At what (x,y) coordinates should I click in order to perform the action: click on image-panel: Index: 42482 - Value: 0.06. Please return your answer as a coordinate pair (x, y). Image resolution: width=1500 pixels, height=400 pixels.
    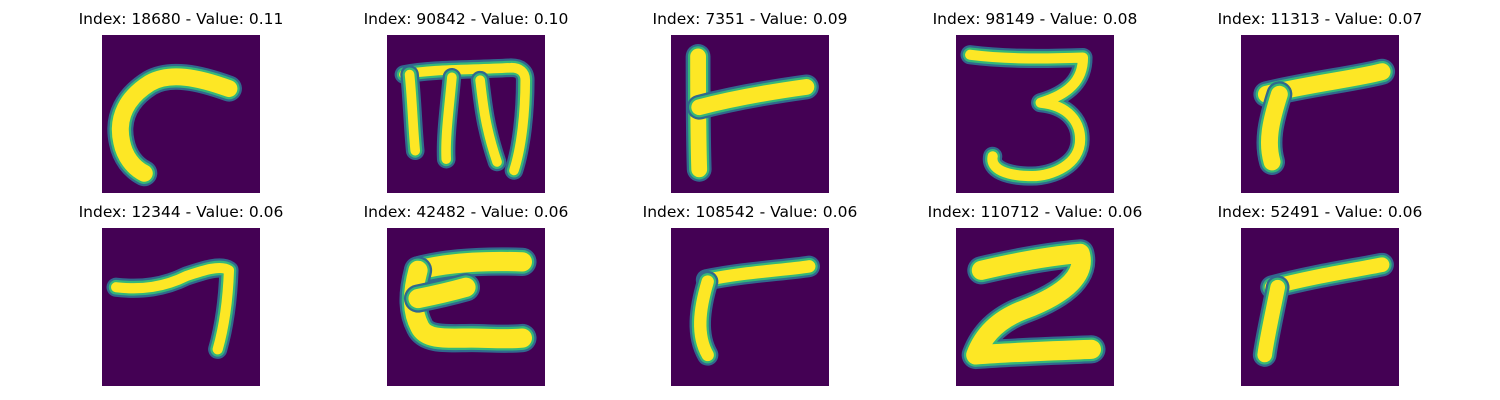
    Looking at the image, I should click on (466, 289).